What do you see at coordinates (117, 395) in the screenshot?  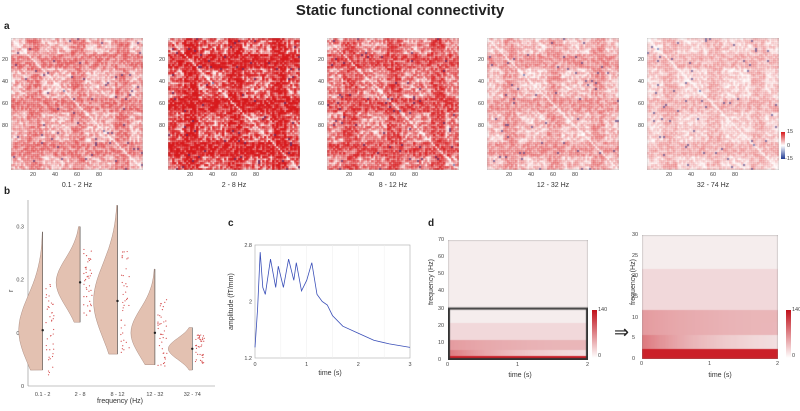 I see `panel-b-xtick: 8 - 12` at bounding box center [117, 395].